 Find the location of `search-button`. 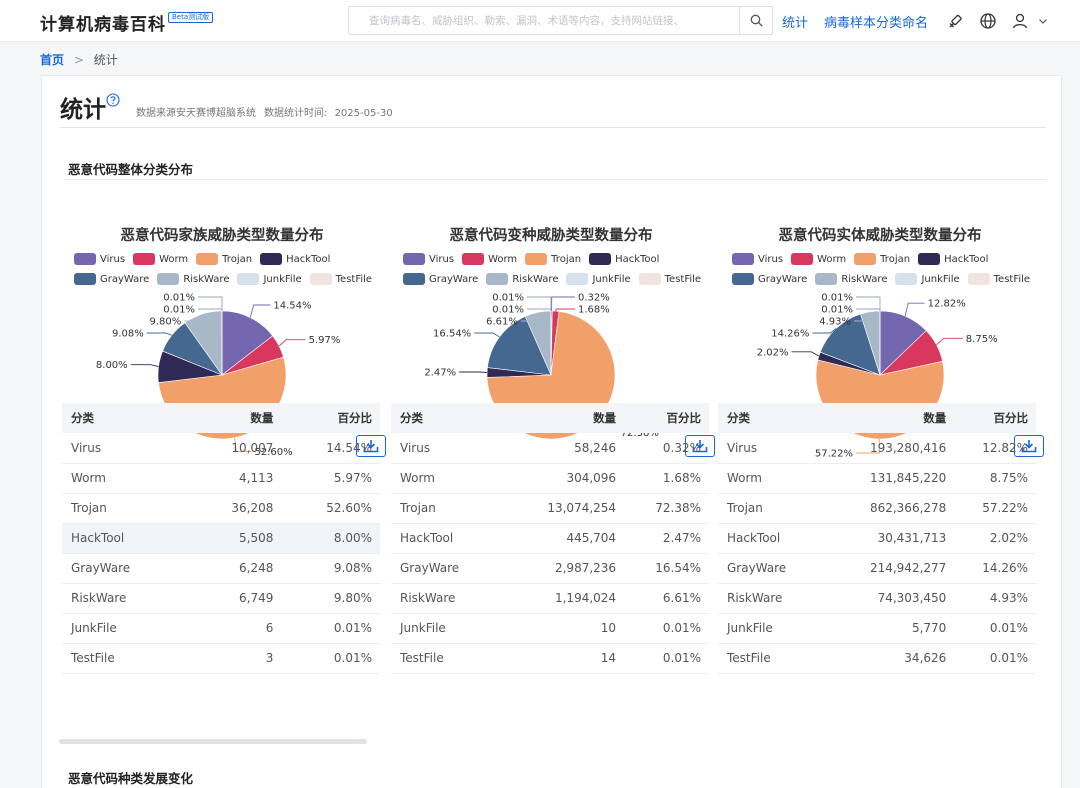

search-button is located at coordinates (756, 20).